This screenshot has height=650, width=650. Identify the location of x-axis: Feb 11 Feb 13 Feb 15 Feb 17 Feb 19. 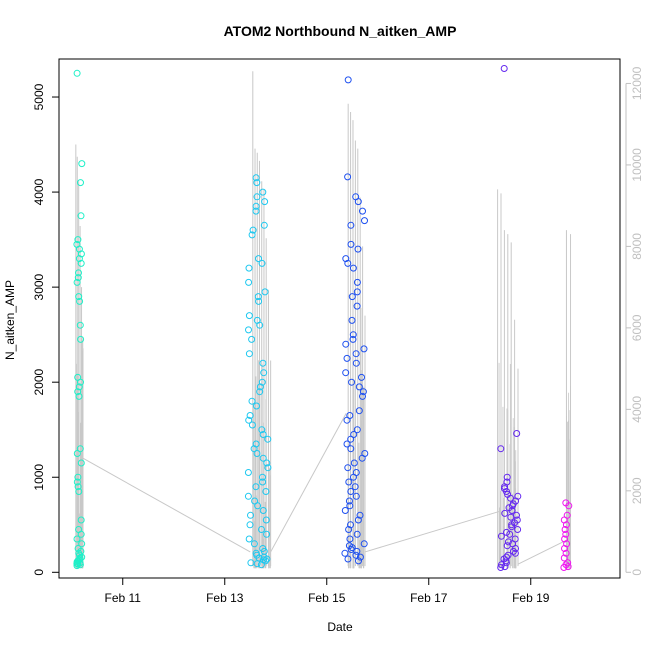
(327, 591).